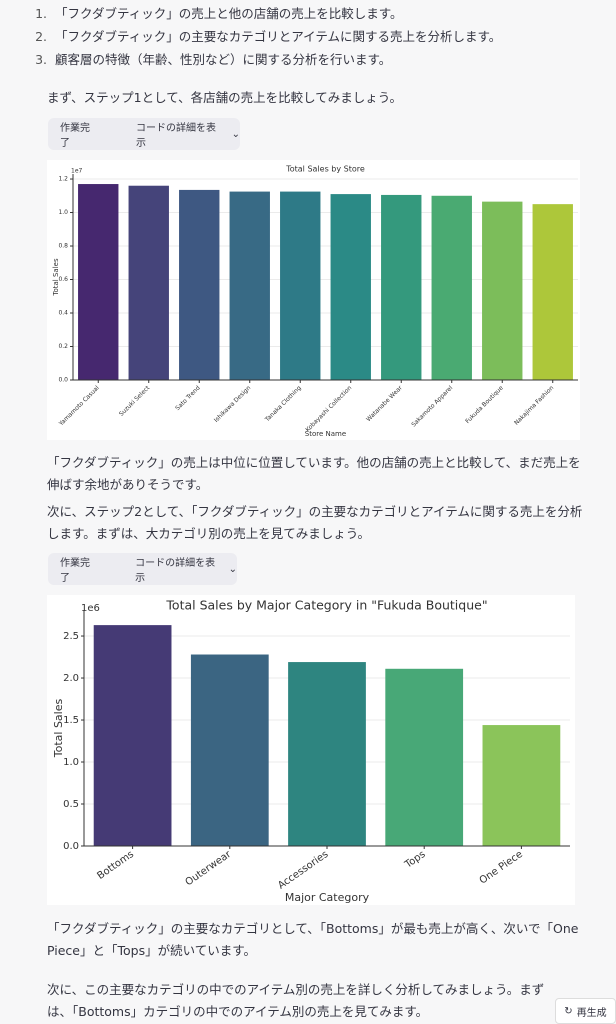 The height and width of the screenshot is (1024, 616). Describe the element at coordinates (328, 408) in the screenshot. I see `x-tick-label: Kobayashi Collection` at that location.